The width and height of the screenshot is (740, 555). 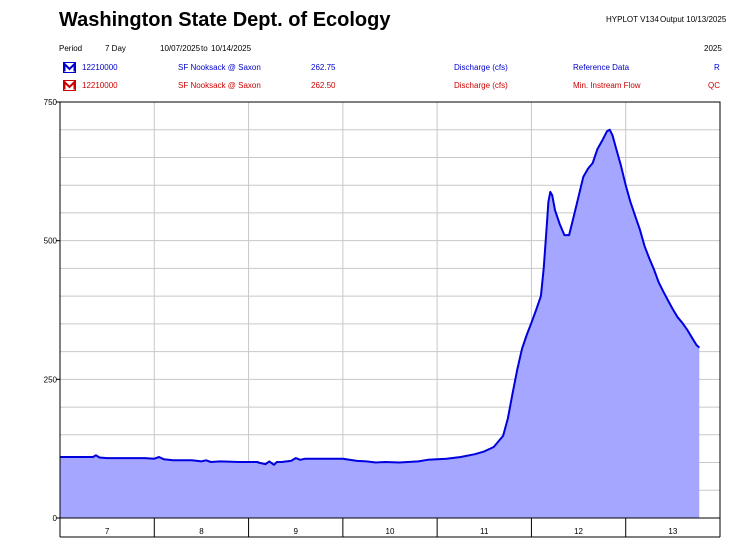 I want to click on x-tick-label: 8, so click(x=201, y=531).